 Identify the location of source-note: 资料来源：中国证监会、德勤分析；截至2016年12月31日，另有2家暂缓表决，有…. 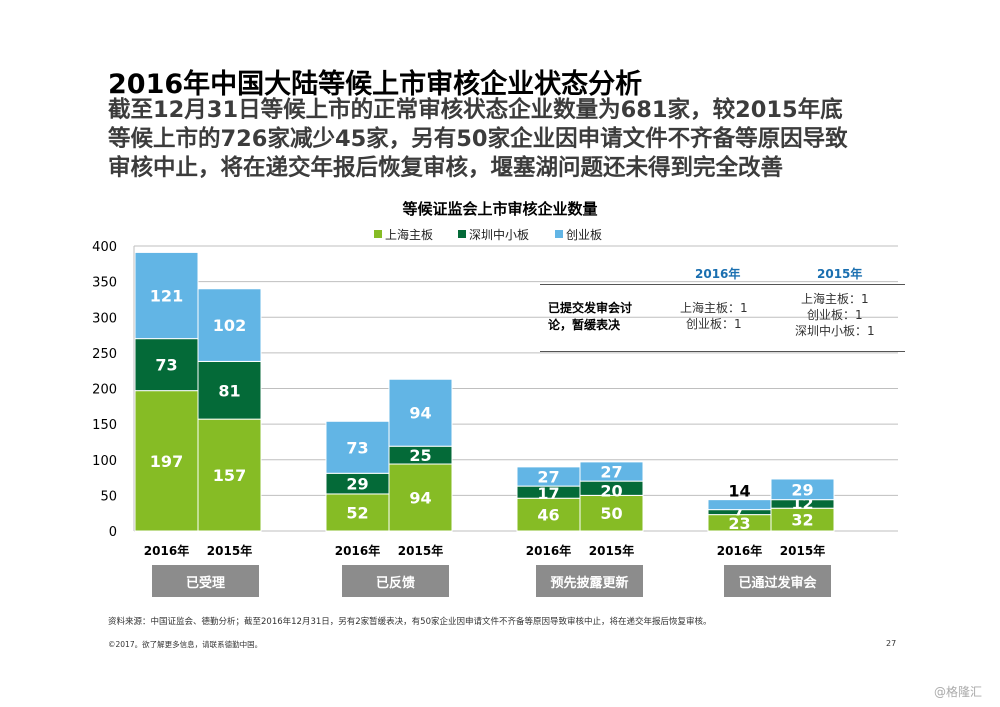
(410, 622).